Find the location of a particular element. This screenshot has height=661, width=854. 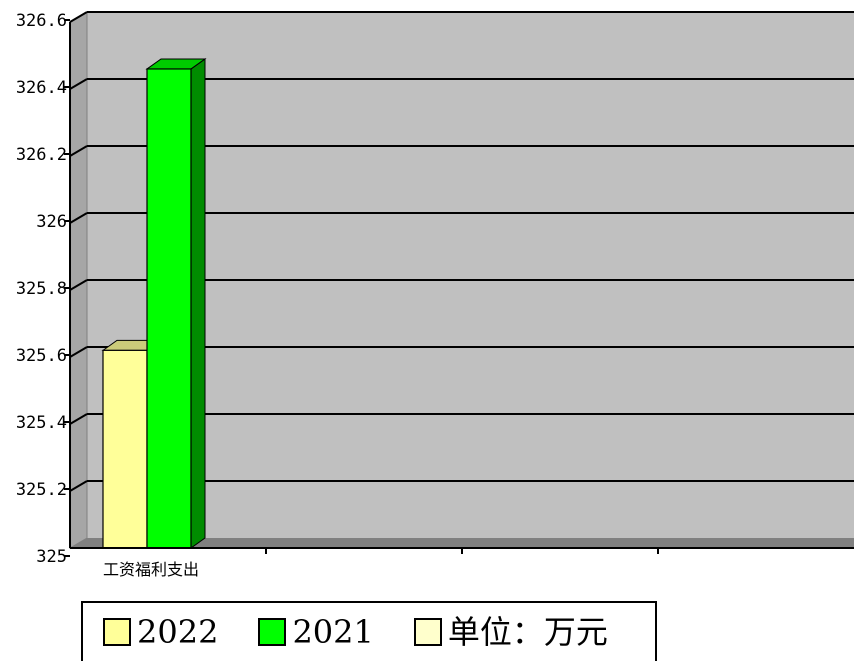

y-tick-label: 325.8 is located at coordinates (41, 289).